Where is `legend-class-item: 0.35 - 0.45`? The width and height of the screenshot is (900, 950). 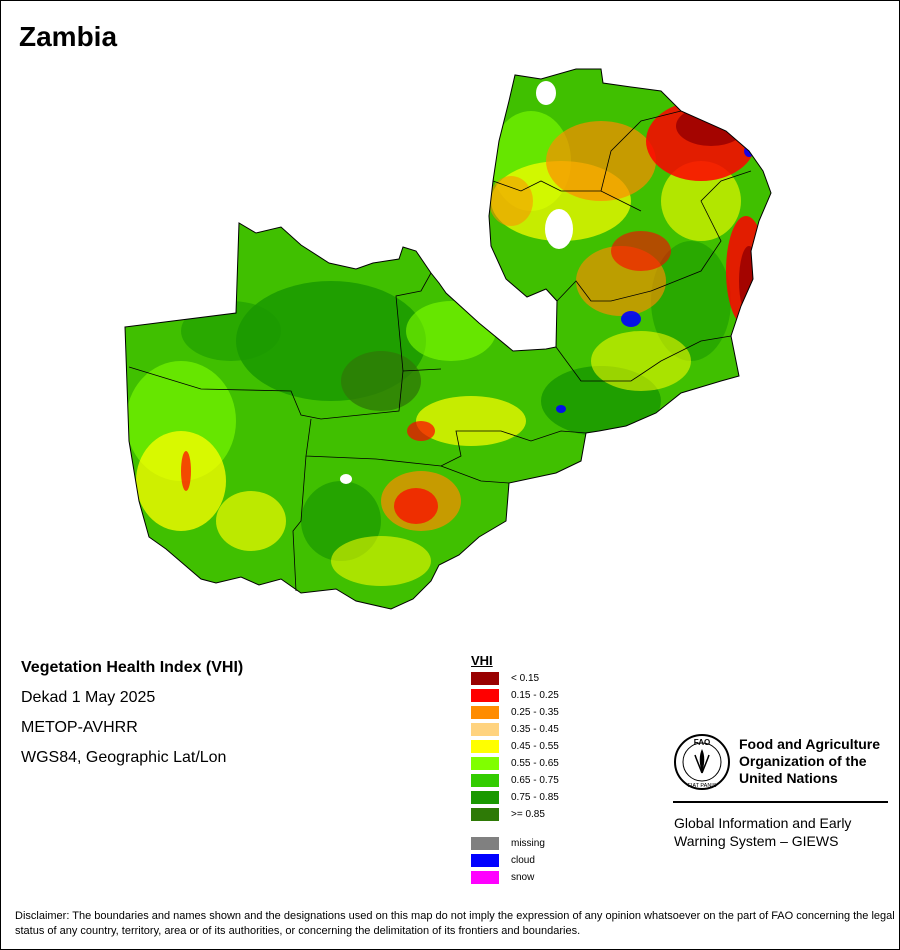
legend-class-item: 0.35 - 0.45 is located at coordinates (515, 729).